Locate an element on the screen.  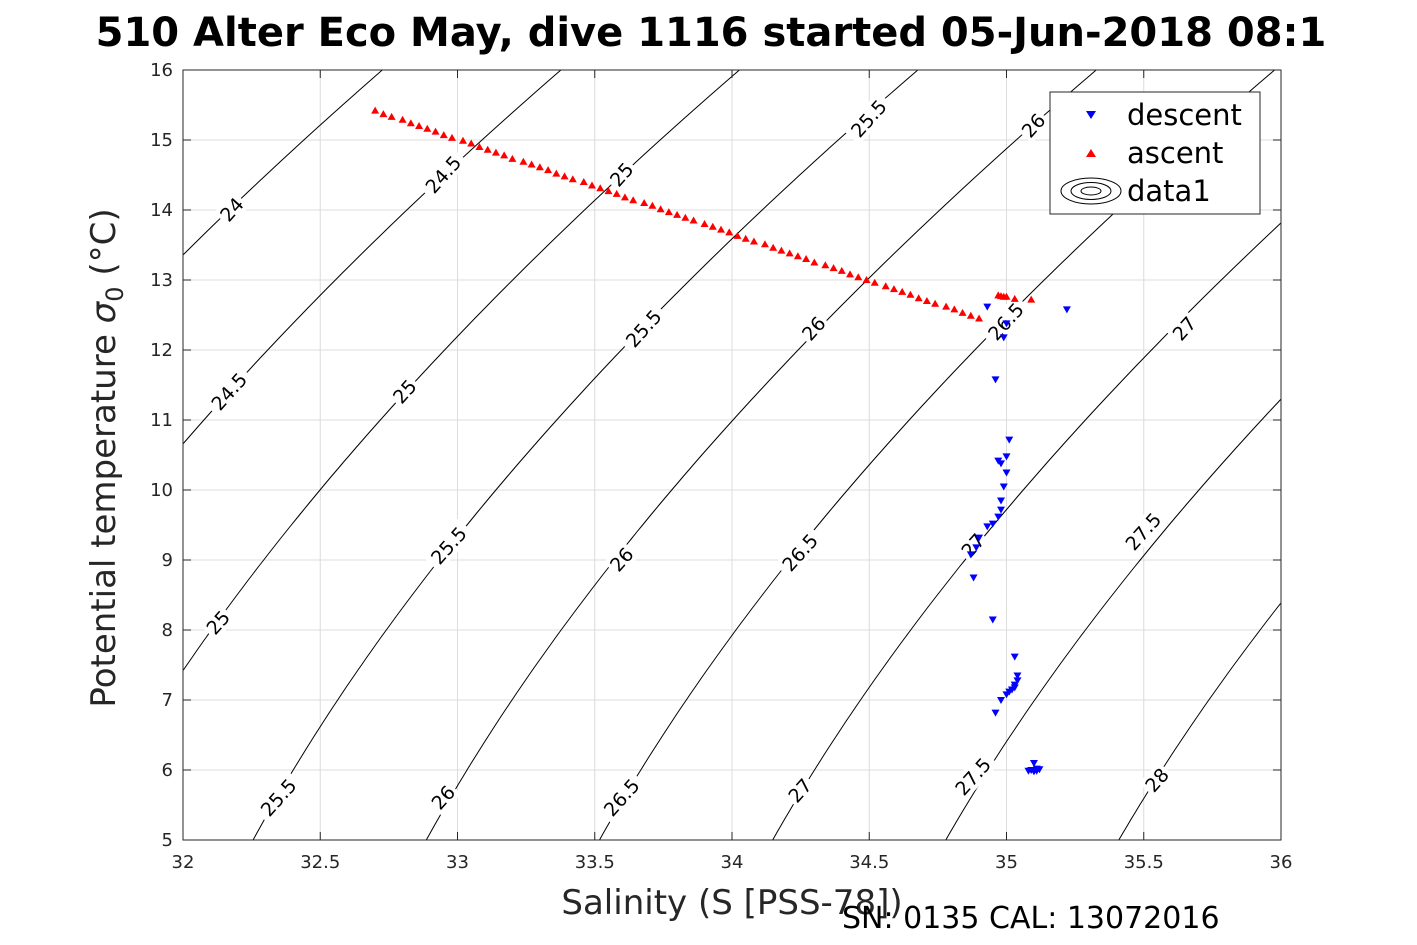
y-tick-label: 13 is located at coordinates (161, 280).